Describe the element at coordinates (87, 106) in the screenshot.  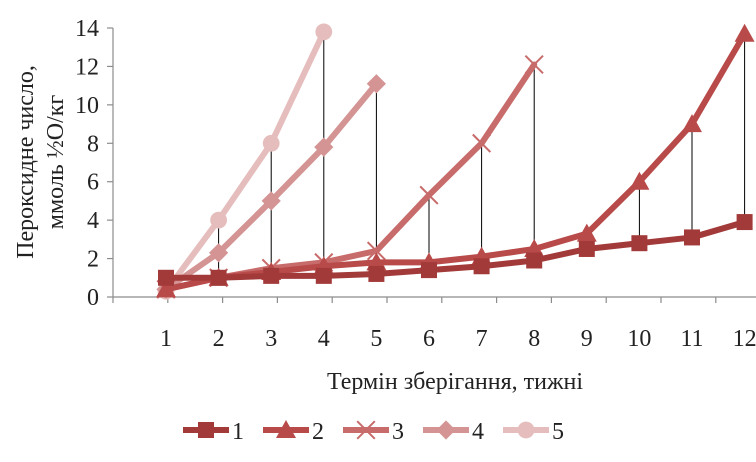
I see `y-tick-label: 10` at that location.